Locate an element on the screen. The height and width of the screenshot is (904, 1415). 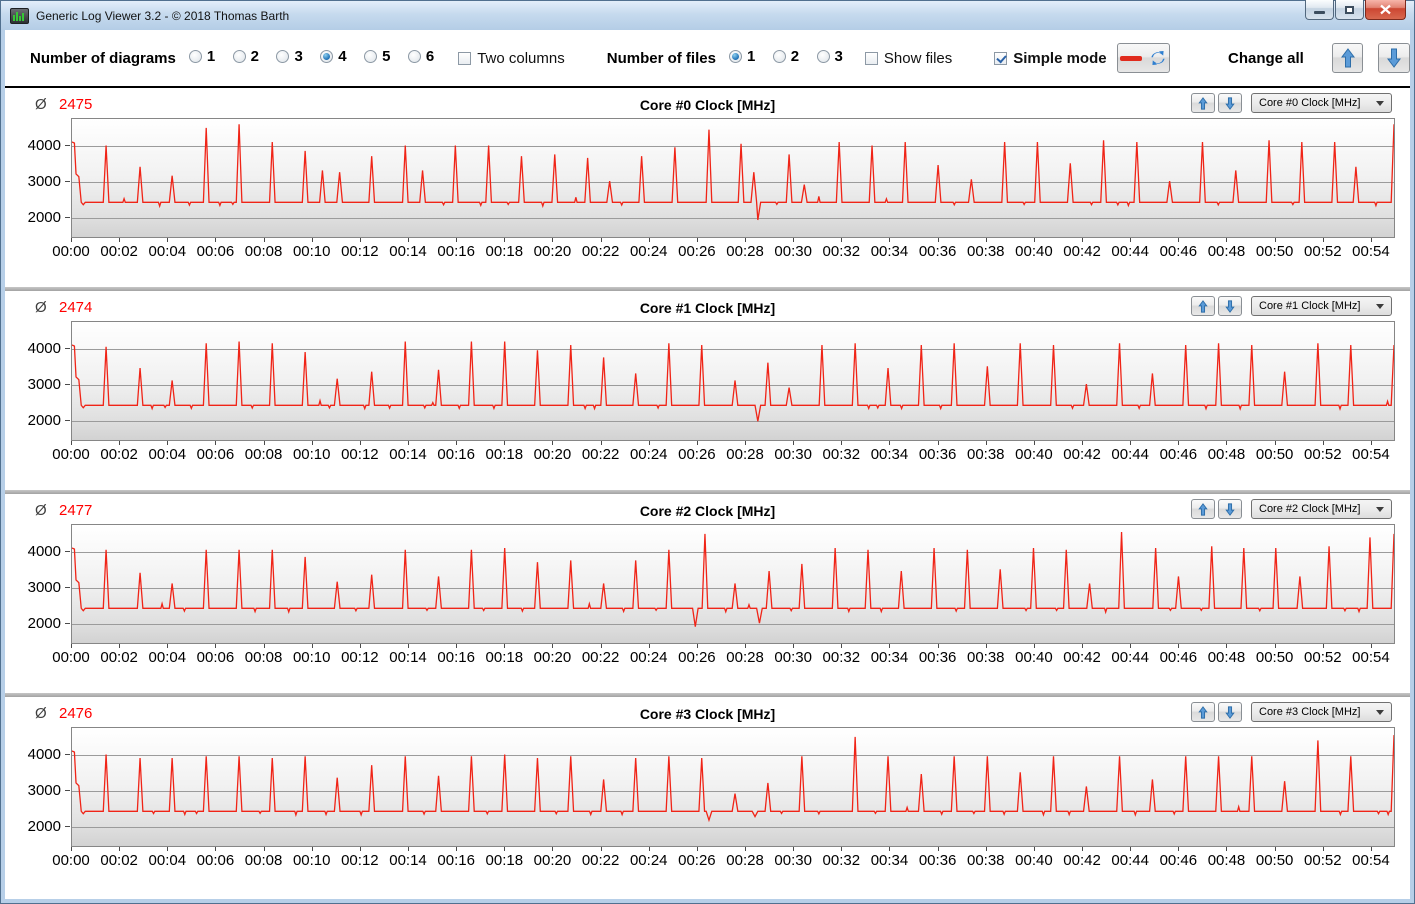
signal-select-dropdown: Core #2 Clock [MHz] is located at coordinates (1321, 509).